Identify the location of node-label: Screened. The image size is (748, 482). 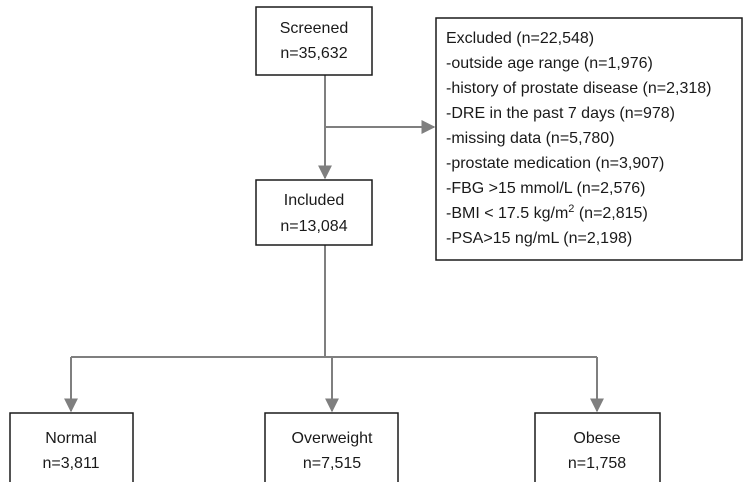
(314, 28).